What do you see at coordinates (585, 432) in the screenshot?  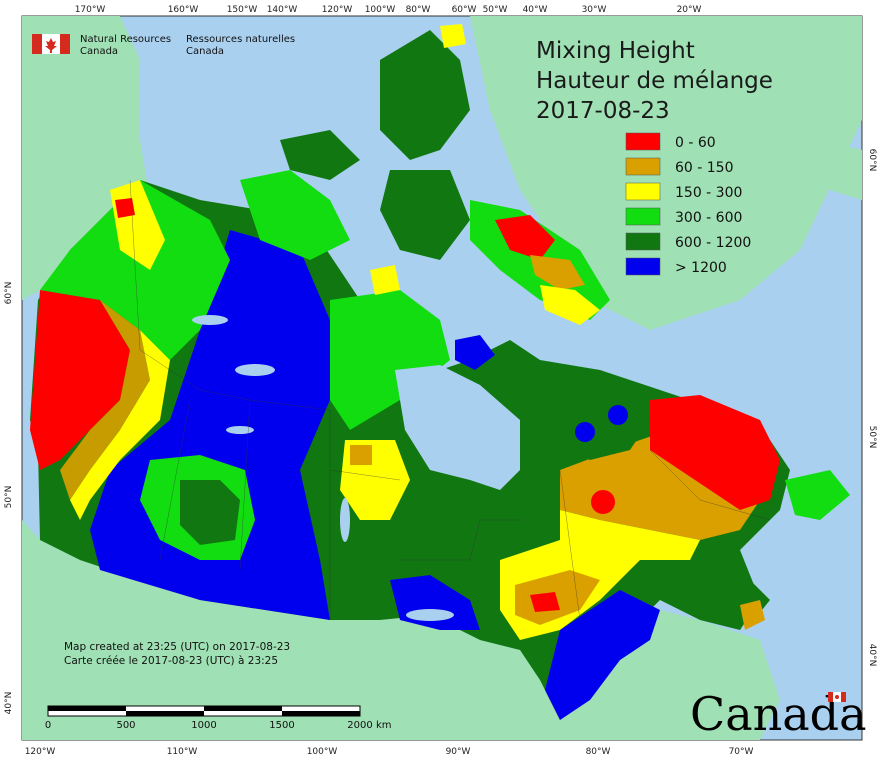 I see `zone-over1200-ungava-spot` at bounding box center [585, 432].